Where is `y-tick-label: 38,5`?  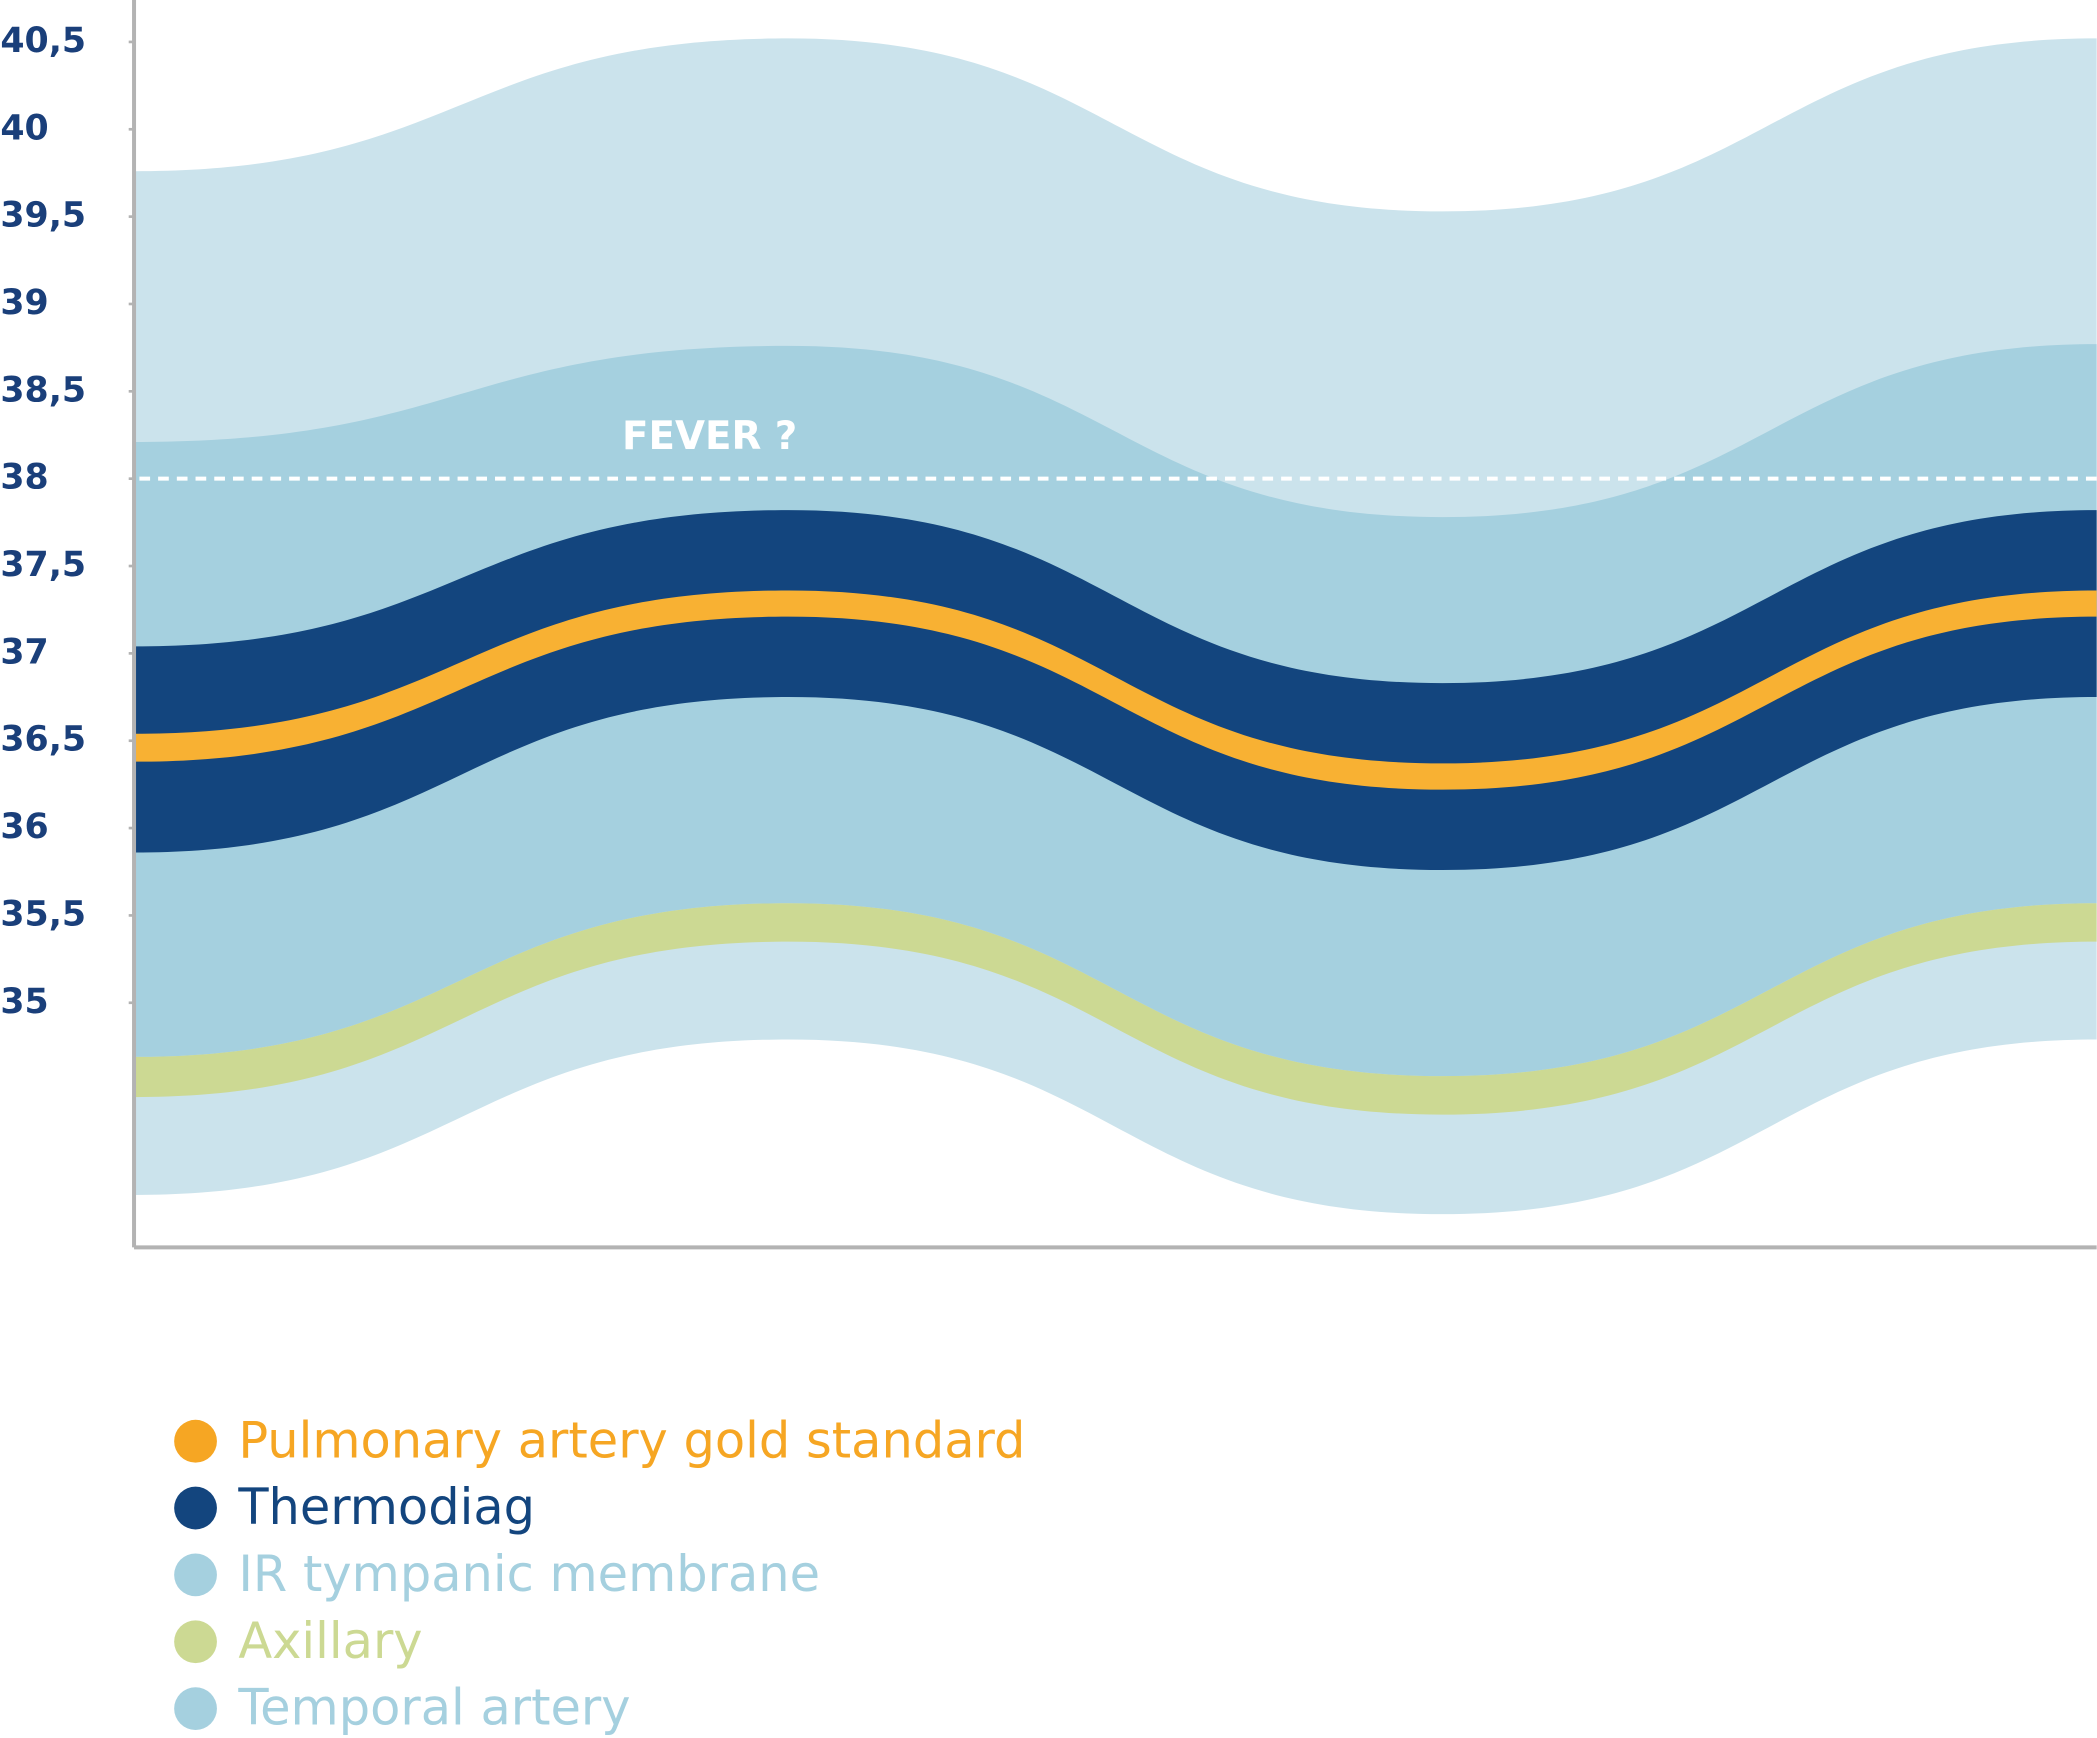 y-tick-label: 38,5 is located at coordinates (43, 390).